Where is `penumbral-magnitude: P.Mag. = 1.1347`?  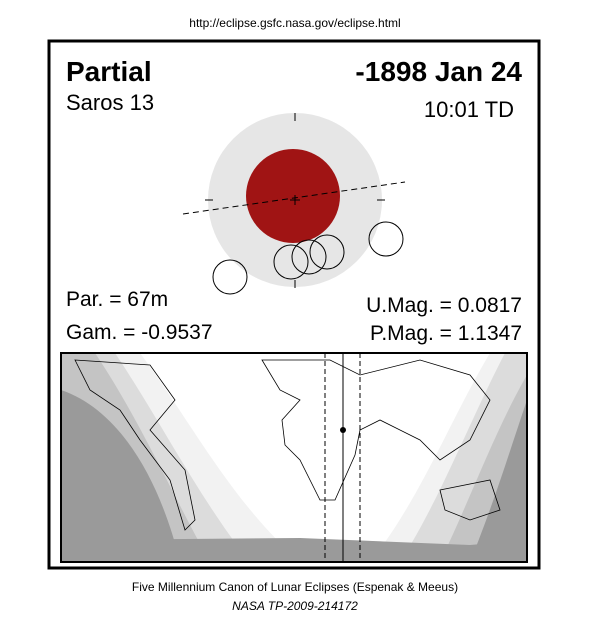 penumbral-magnitude: P.Mag. = 1.1347 is located at coordinates (446, 333).